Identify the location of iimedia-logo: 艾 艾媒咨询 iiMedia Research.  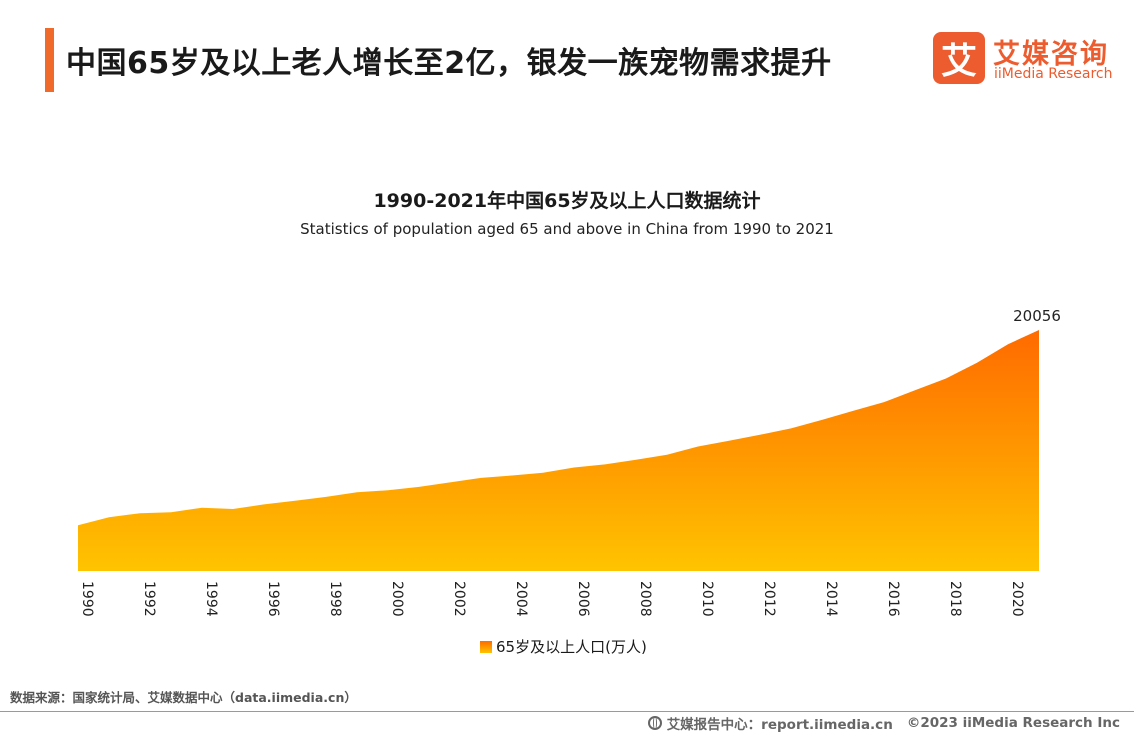
(1023, 60).